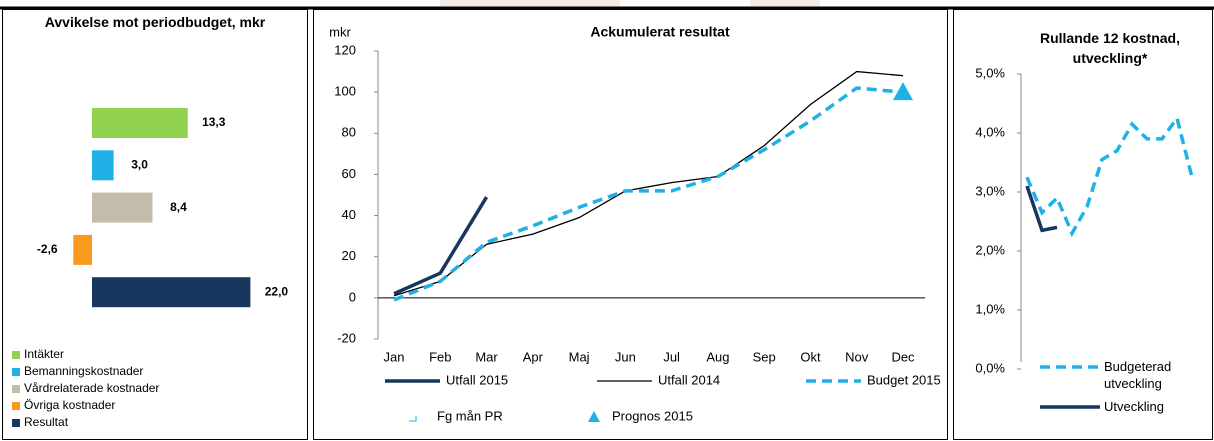  Describe the element at coordinates (486, 356) in the screenshot. I see `x-tick-label: Mar` at that location.